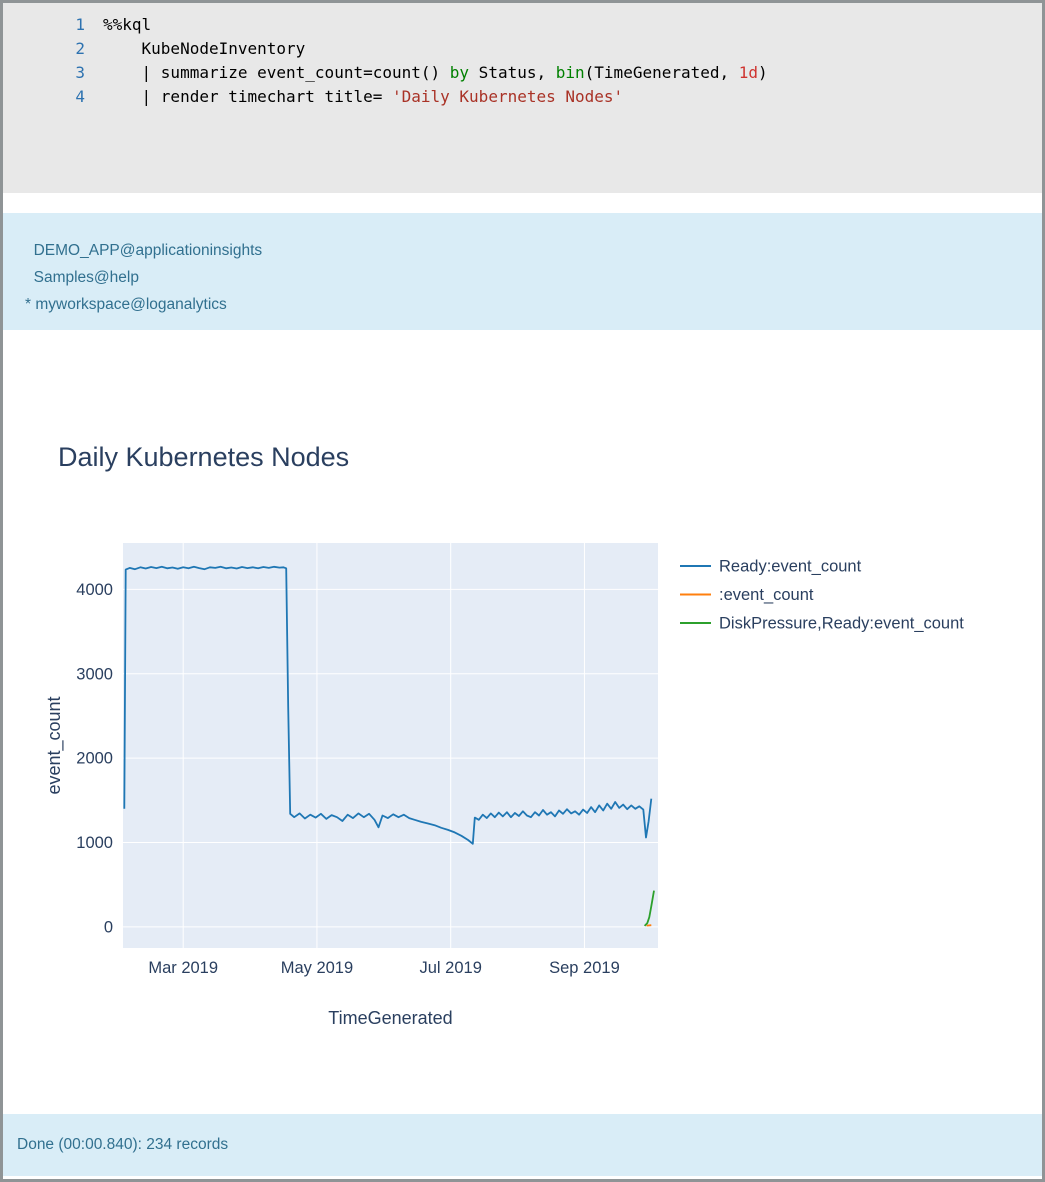 The height and width of the screenshot is (1182, 1045). I want to click on x-tick-label: May 2019, so click(317, 968).